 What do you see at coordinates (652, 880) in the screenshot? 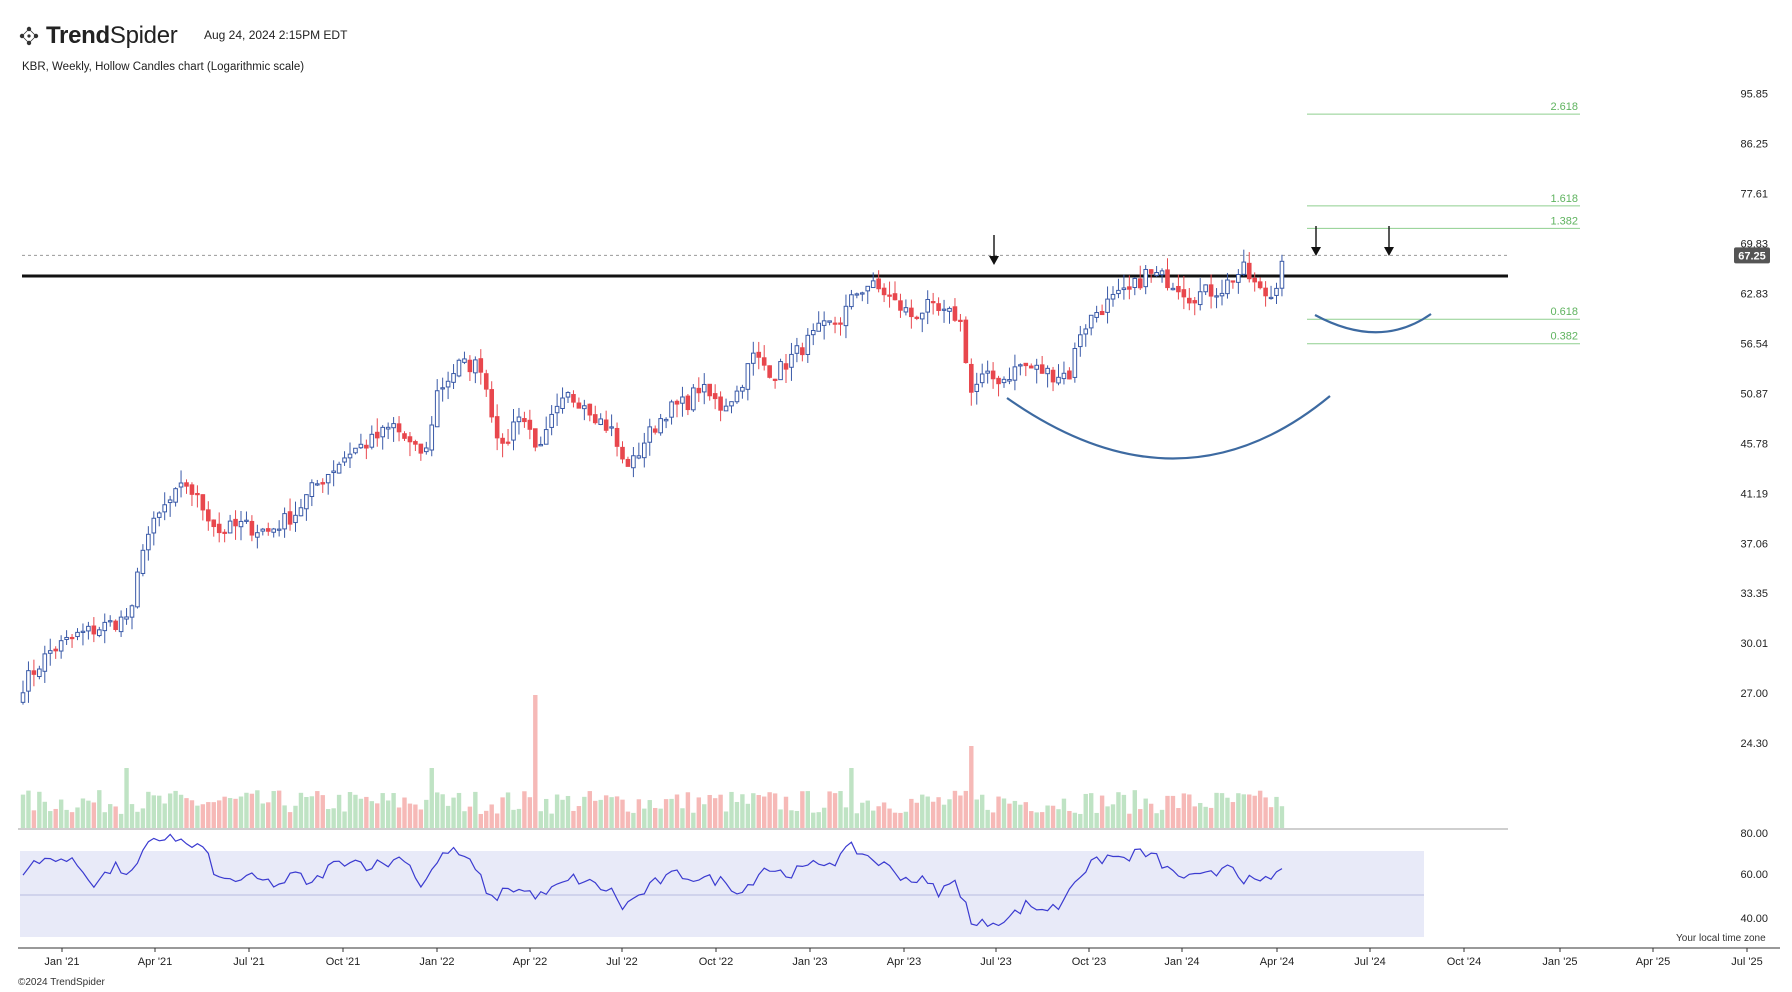
I see `rsi-line` at bounding box center [652, 880].